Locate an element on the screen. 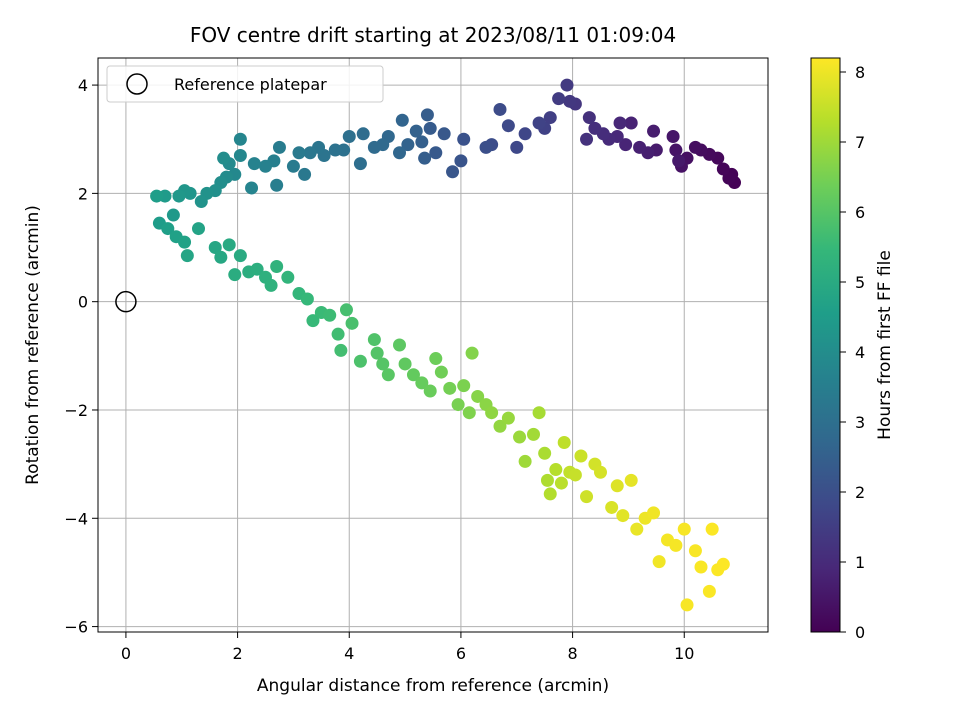 The height and width of the screenshot is (720, 960). x-tick-label: 2 is located at coordinates (237, 653).